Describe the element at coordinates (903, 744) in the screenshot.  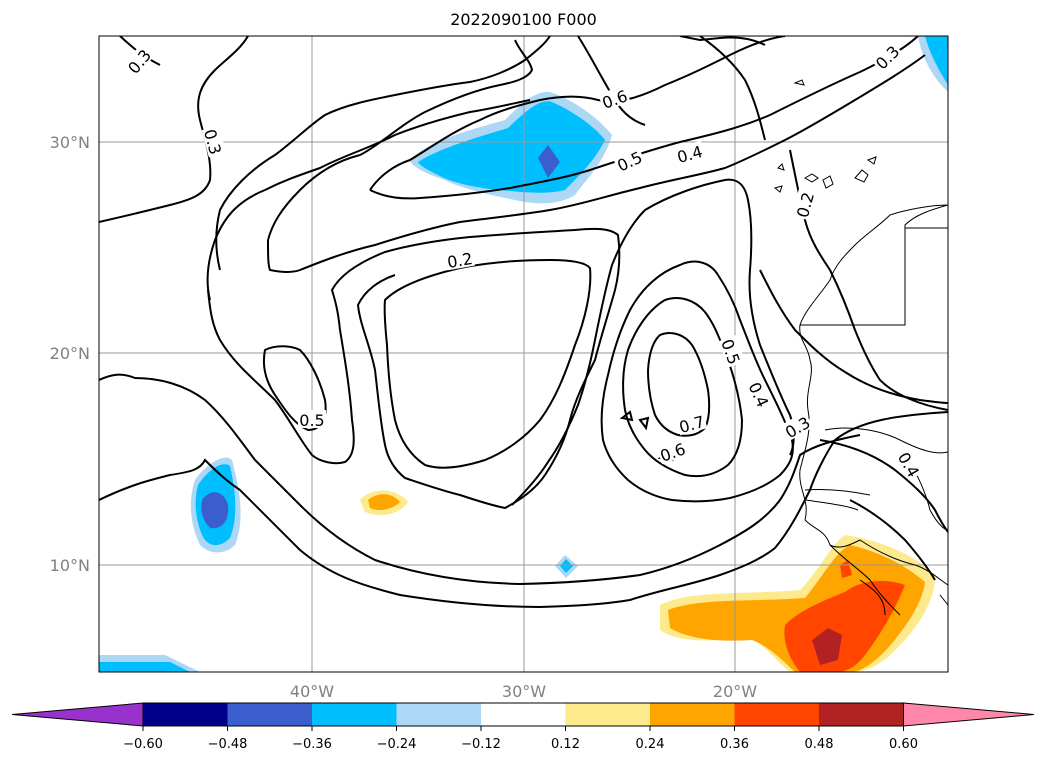
I see `colorbar-tick-label: 0.60` at that location.